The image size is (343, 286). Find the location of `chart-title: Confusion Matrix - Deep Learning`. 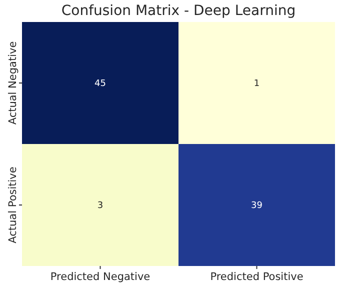

chart-title: Confusion Matrix - Deep Learning is located at coordinates (178, 11).